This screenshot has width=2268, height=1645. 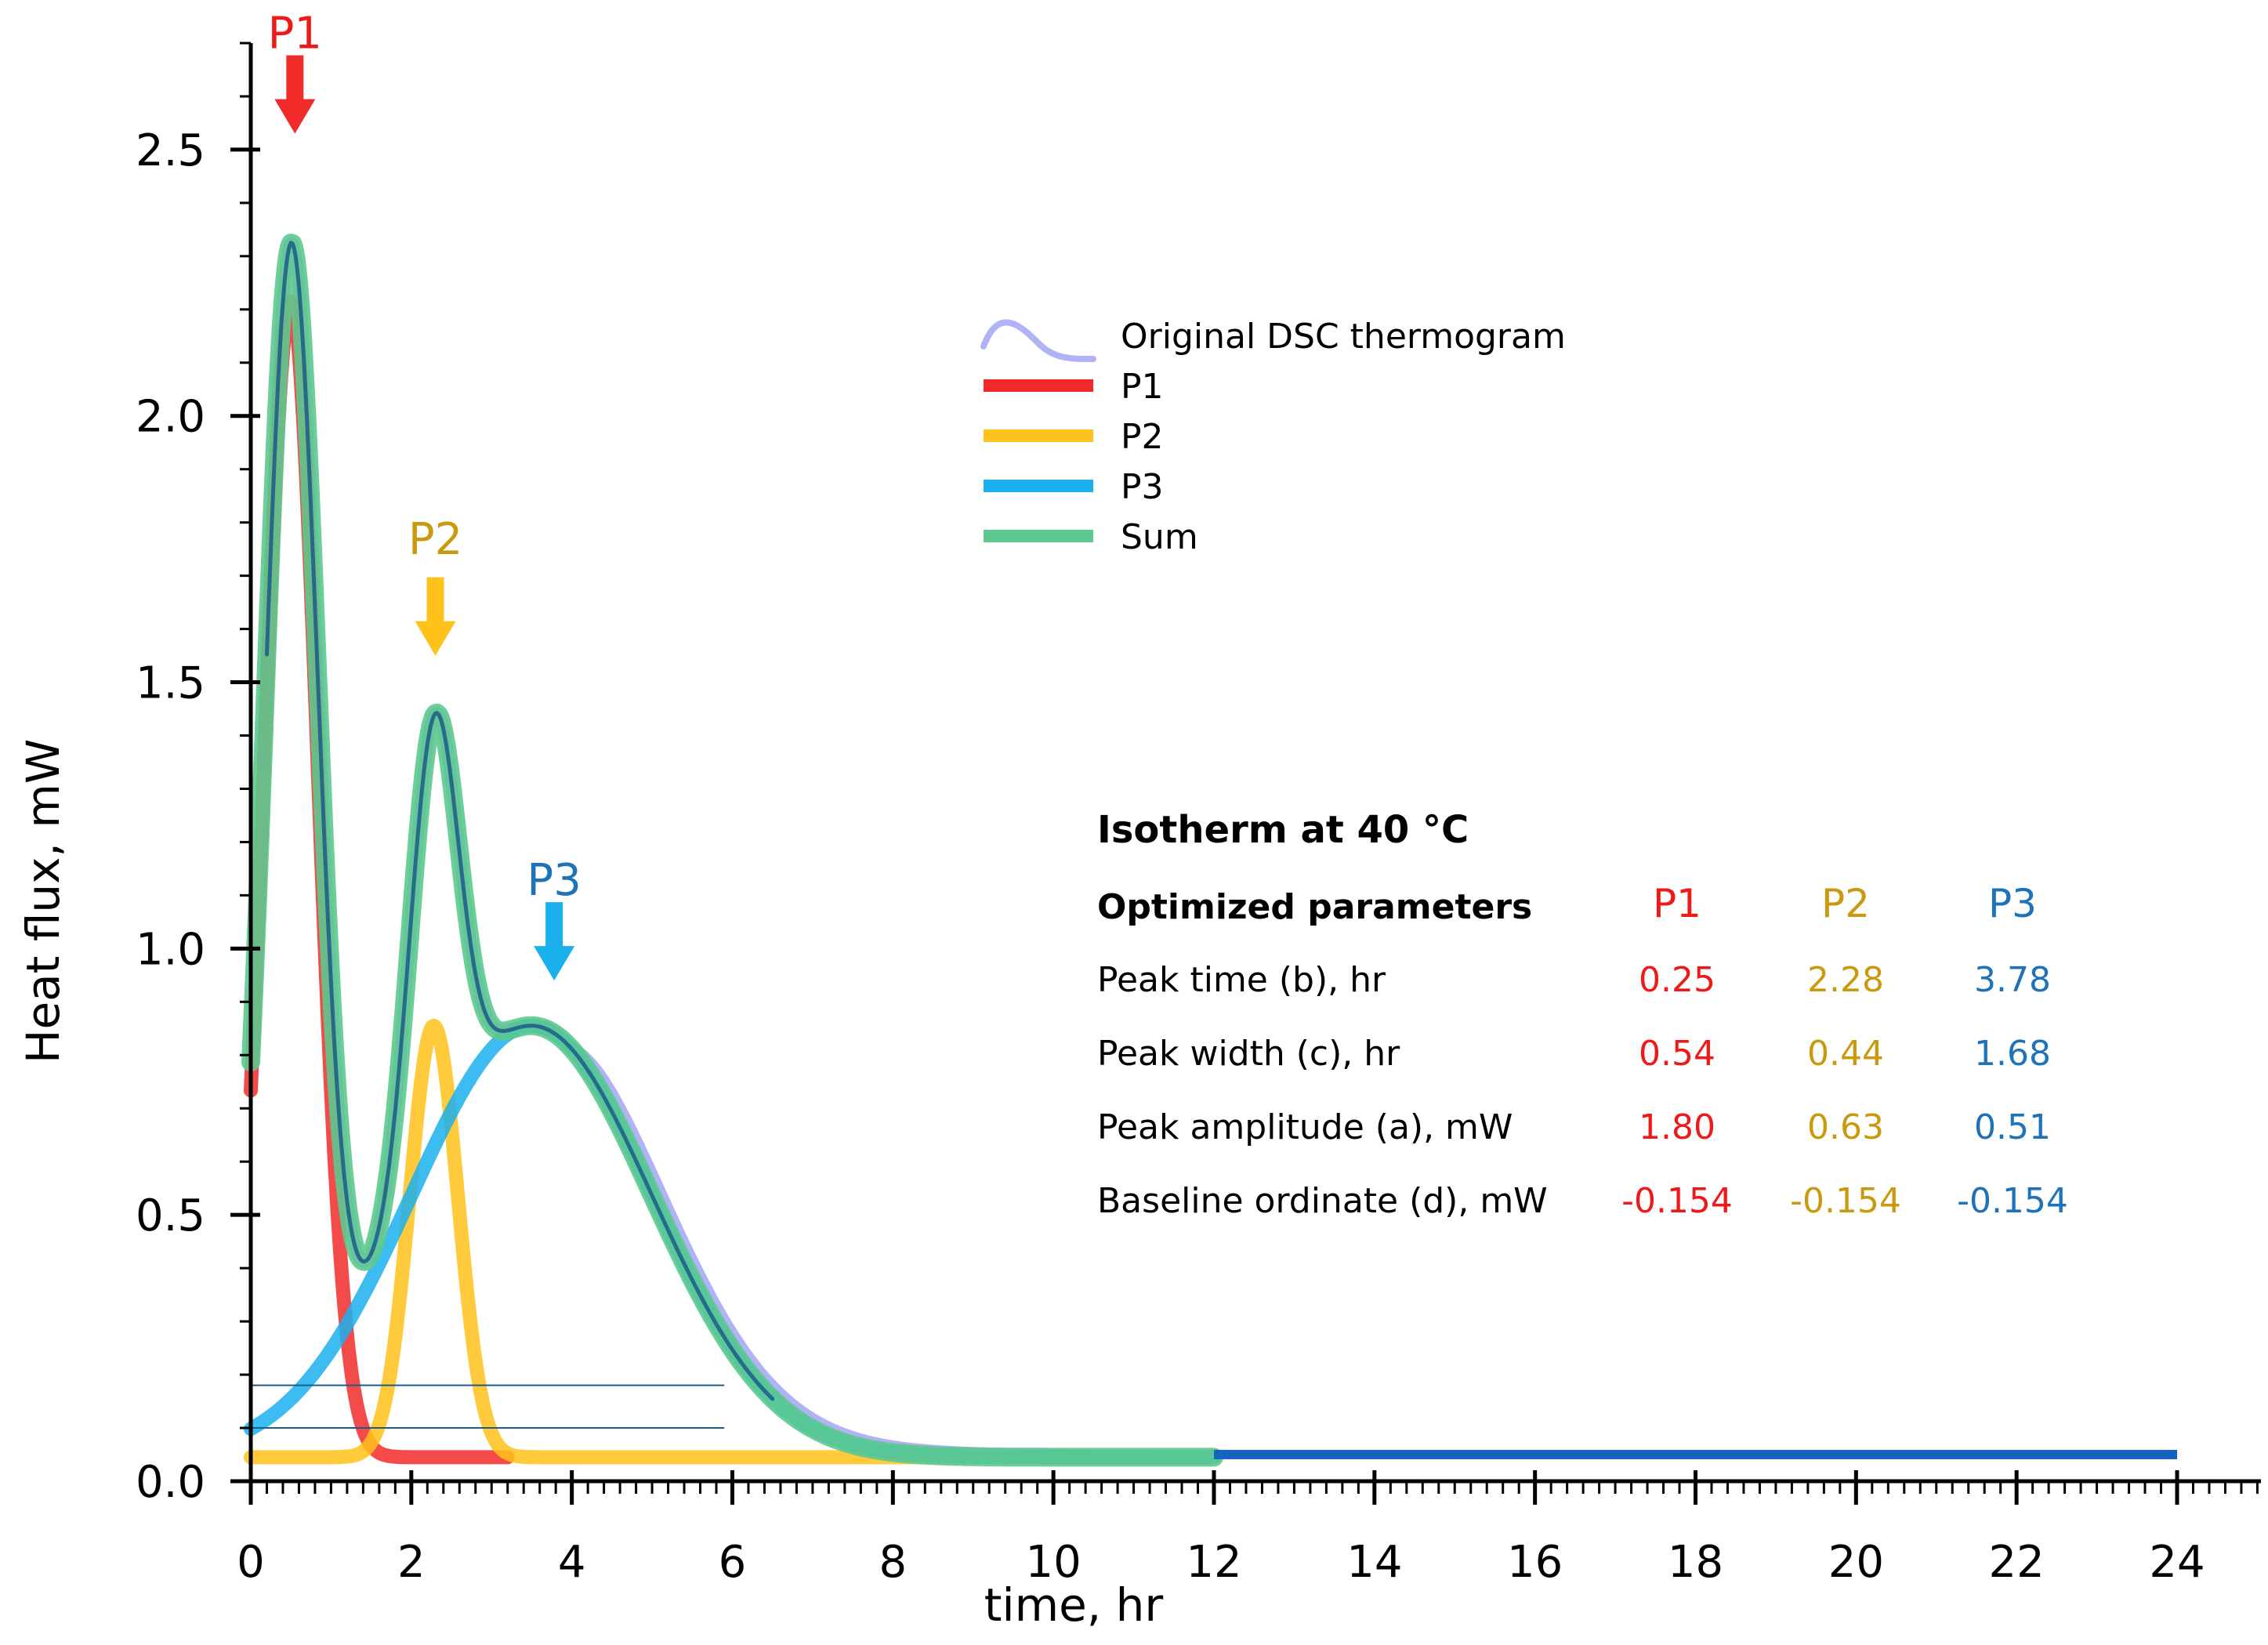 I want to click on x-axis-label: time, hr, so click(x=1074, y=1605).